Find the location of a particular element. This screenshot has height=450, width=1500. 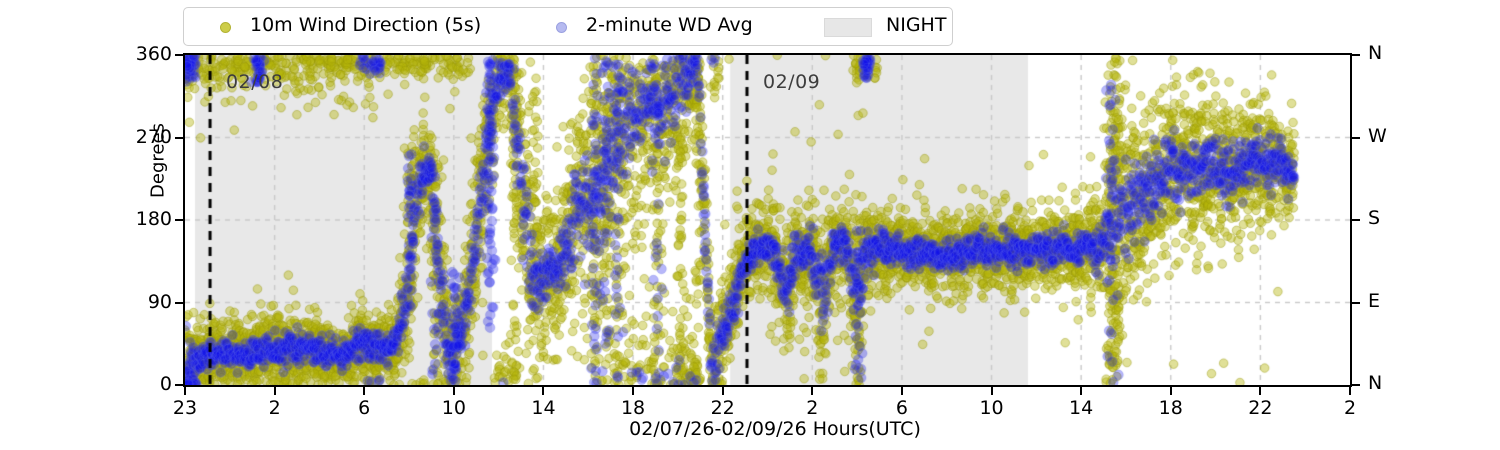

legend-label-night: NIGHT is located at coordinates (916, 25).